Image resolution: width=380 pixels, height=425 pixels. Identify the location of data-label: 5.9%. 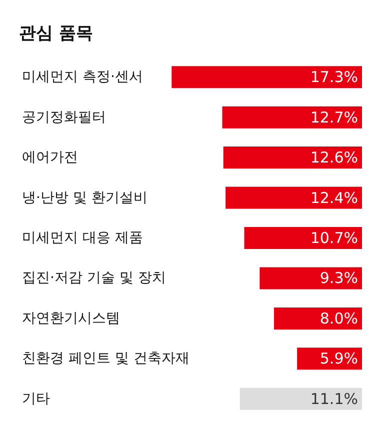
(339, 359).